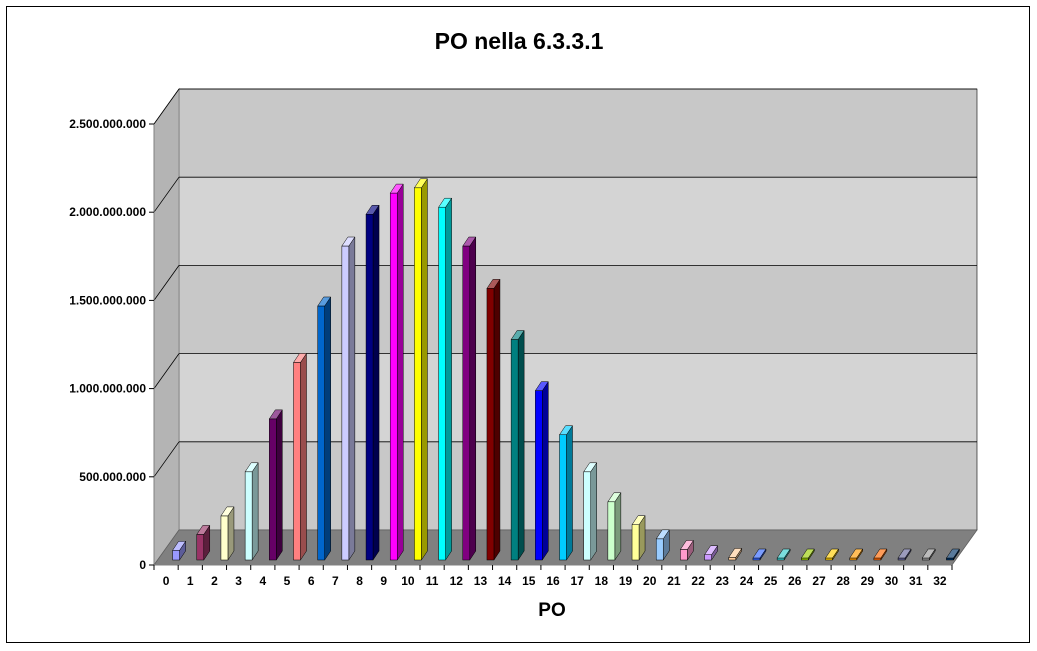  Describe the element at coordinates (529, 581) in the screenshot. I see `x-tick-label: 15` at that location.